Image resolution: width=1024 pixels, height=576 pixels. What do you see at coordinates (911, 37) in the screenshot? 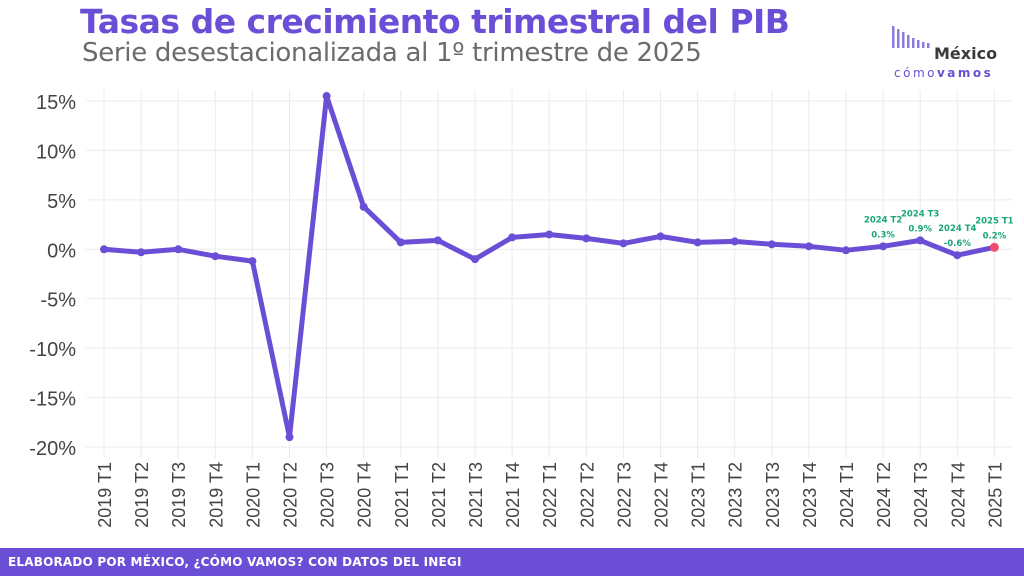
I see `logo-bars-icon` at bounding box center [911, 37].